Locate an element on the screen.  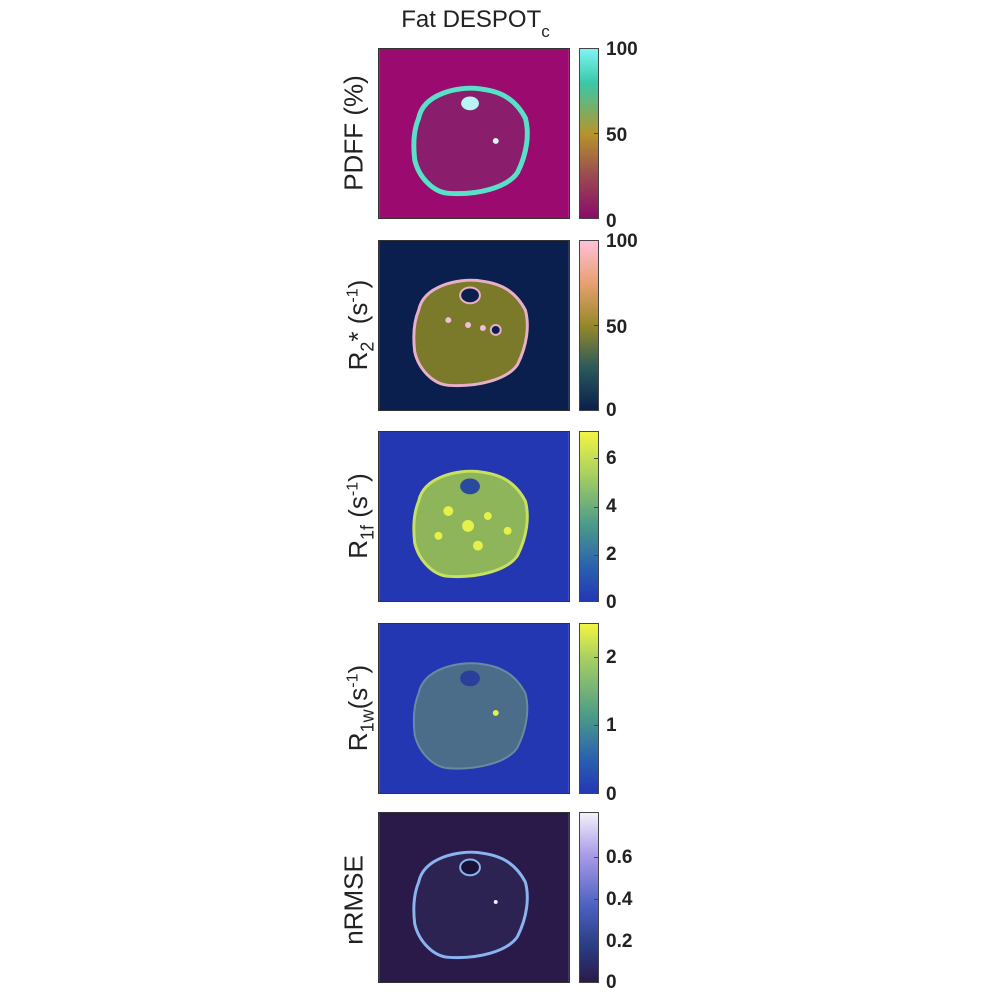
nrmse-colorbar is located at coordinates (589, 897).